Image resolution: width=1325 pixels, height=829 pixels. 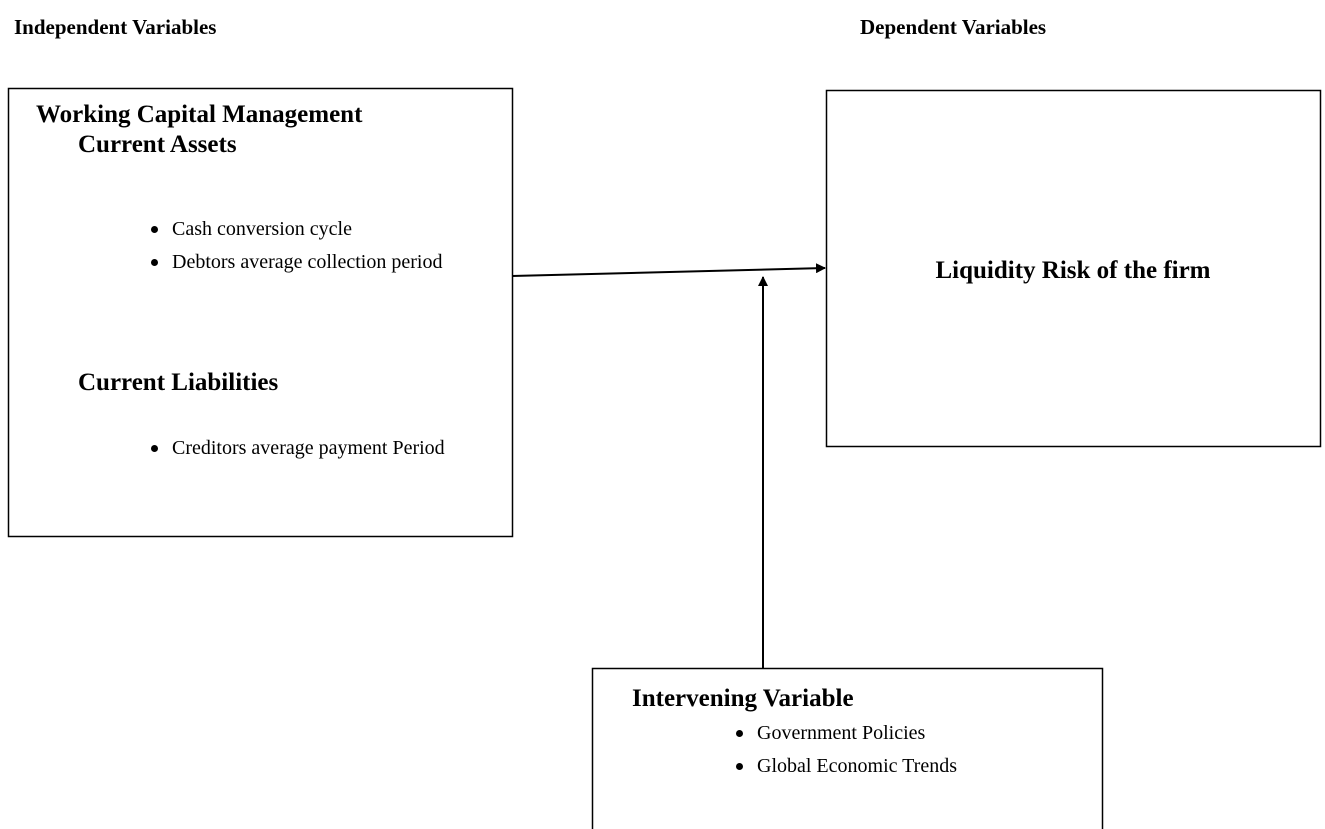 I want to click on list-item: Cash conversion cycle, so click(x=311, y=229).